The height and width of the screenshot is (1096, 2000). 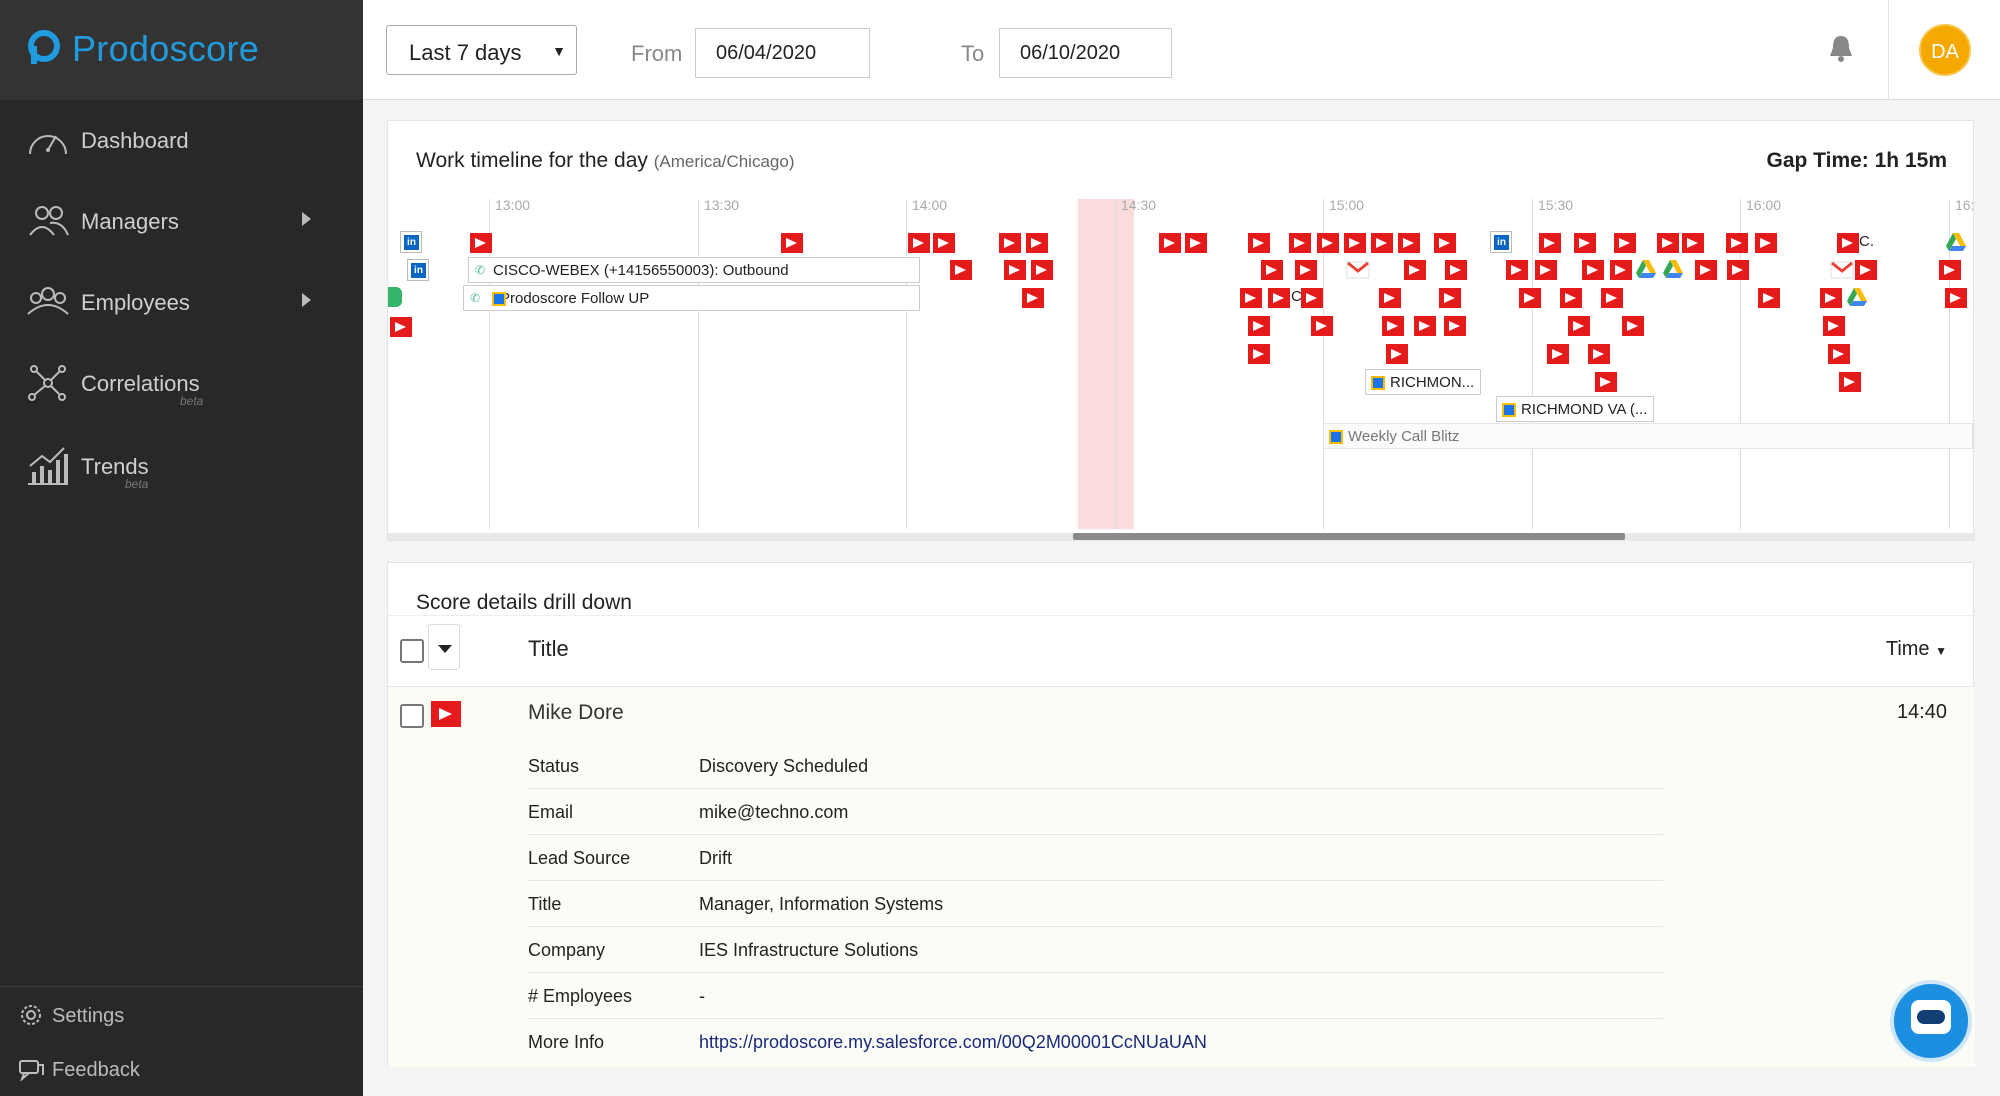 What do you see at coordinates (395, 297) in the screenshot?
I see `hangouts-event-icon` at bounding box center [395, 297].